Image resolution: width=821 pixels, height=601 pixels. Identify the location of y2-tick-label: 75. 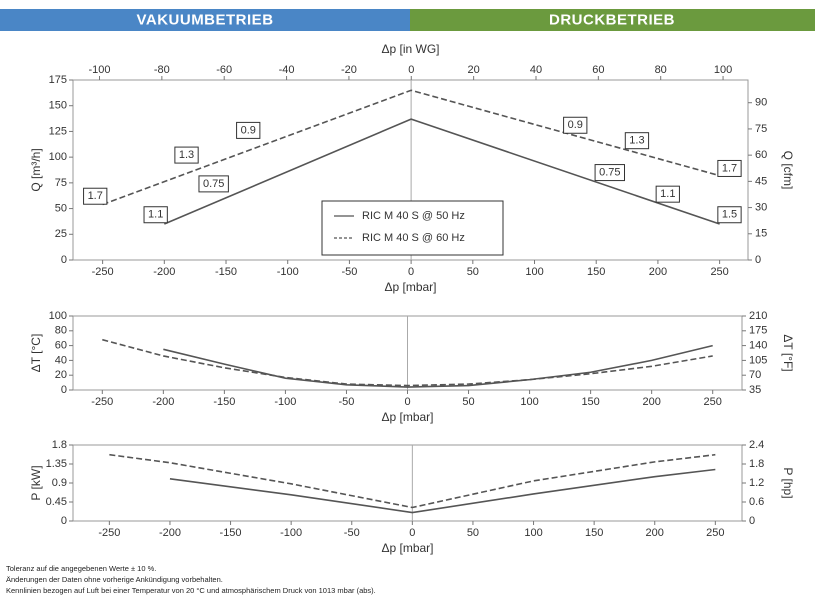
(761, 129).